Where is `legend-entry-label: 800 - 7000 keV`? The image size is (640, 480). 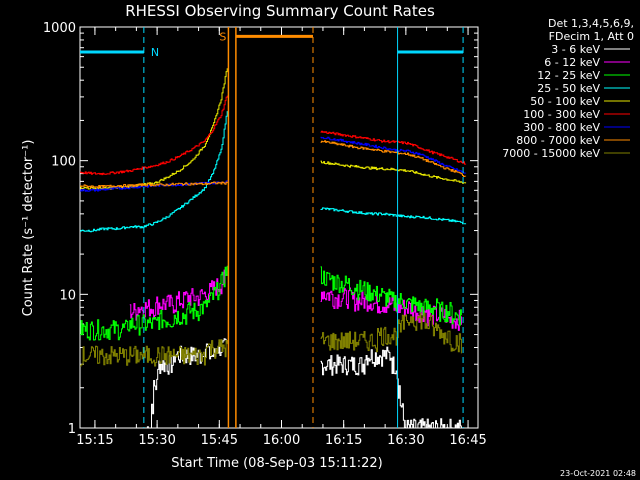 legend-entry-label: 800 - 7000 keV is located at coordinates (558, 140).